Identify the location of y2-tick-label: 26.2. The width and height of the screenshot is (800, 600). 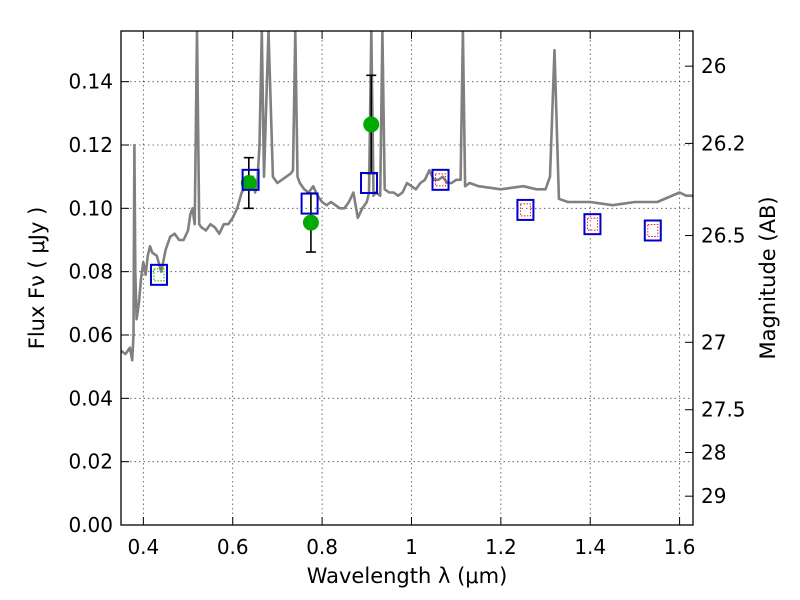
(723, 143).